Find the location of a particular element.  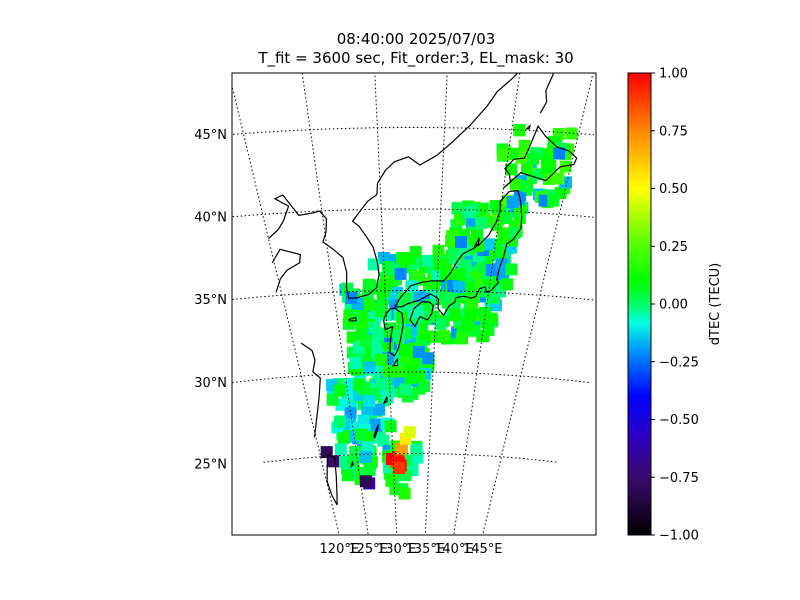

colorbar-tick-label: 0.25 is located at coordinates (673, 247).